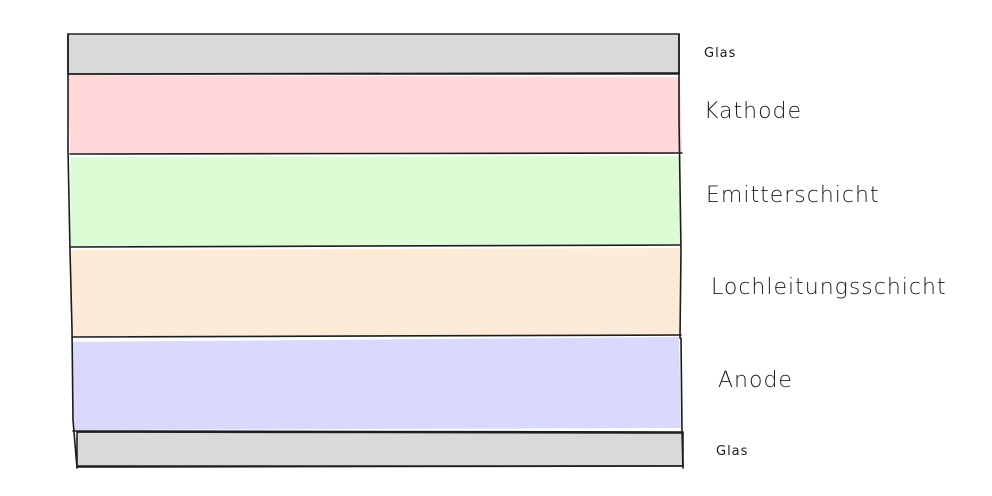 This screenshot has height=496, width=992. What do you see at coordinates (829, 287) in the screenshot?
I see `label-lochleitungsschicht: Lochleitungsschicht` at bounding box center [829, 287].